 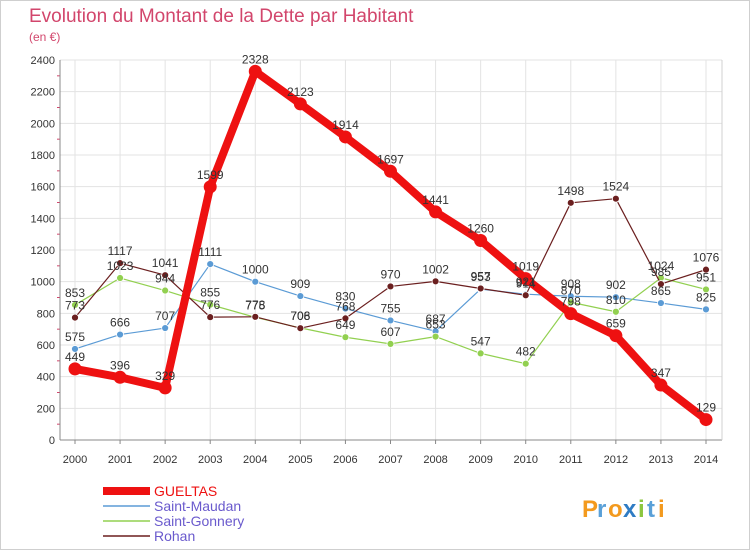 What do you see at coordinates (210, 460) in the screenshot?
I see `x-tick-label: 2003` at bounding box center [210, 460].